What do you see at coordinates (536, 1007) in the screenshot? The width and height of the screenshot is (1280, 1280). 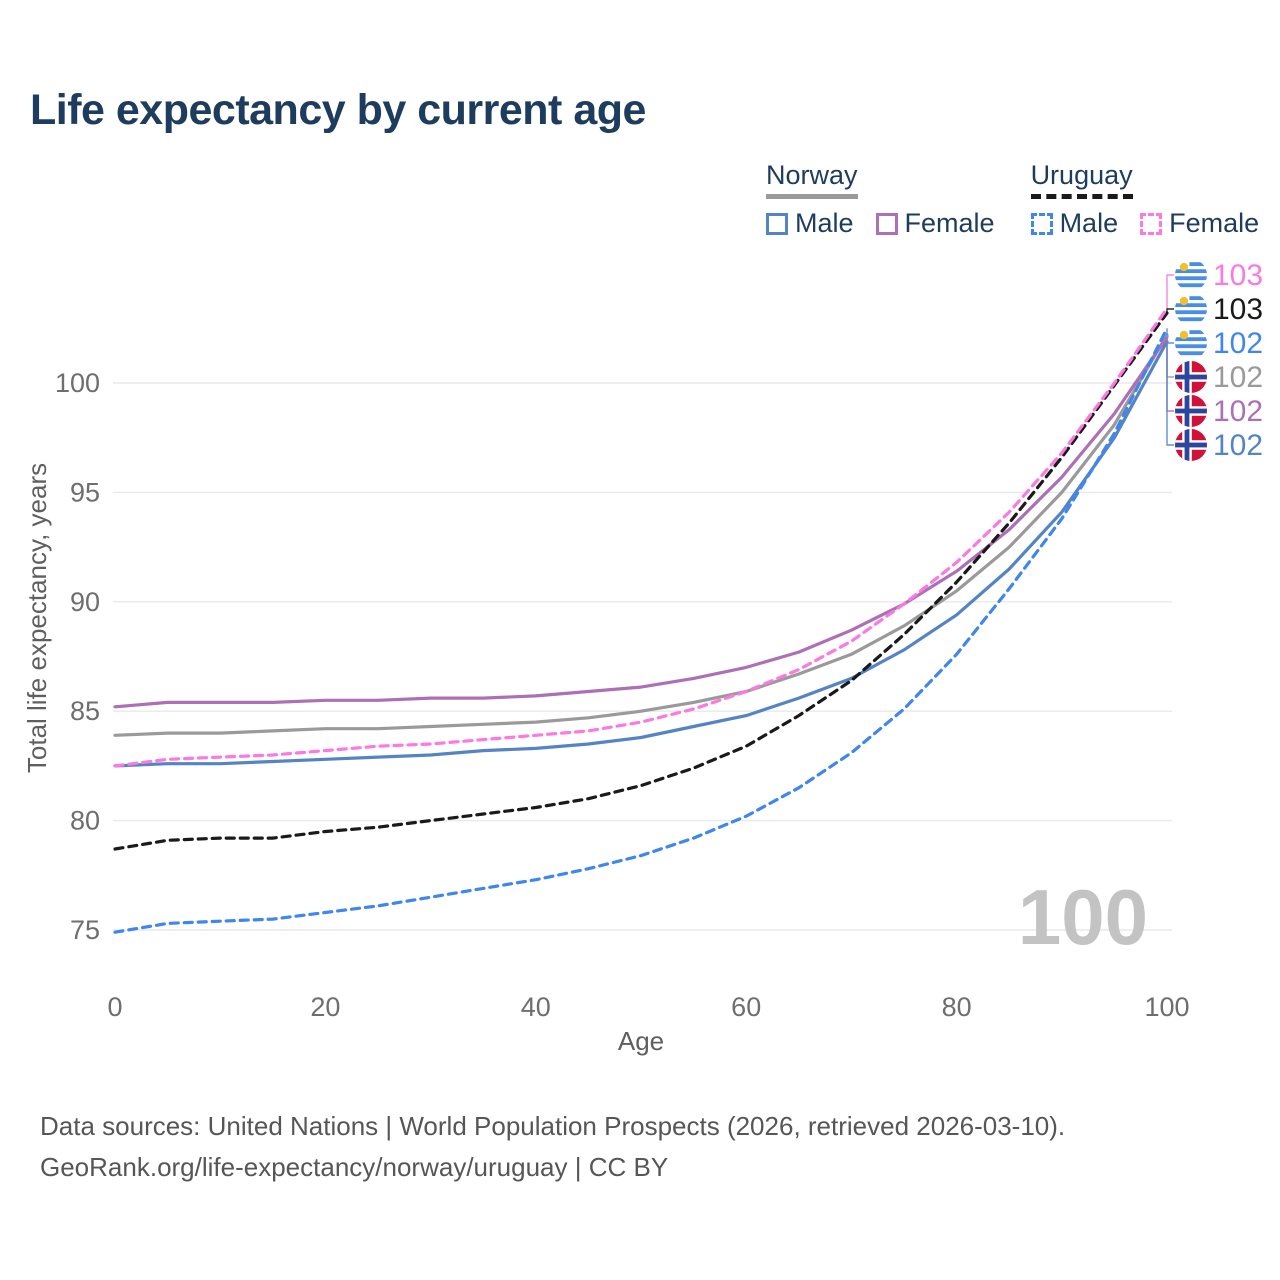 I see `x-tick-label: 40` at bounding box center [536, 1007].